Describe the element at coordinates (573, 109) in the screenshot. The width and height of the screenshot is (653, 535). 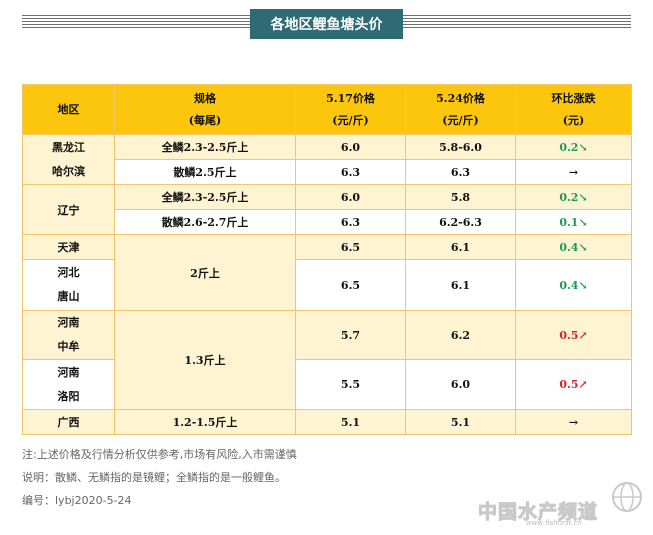
I see `header-change: 环比涨跌 (元)` at that location.